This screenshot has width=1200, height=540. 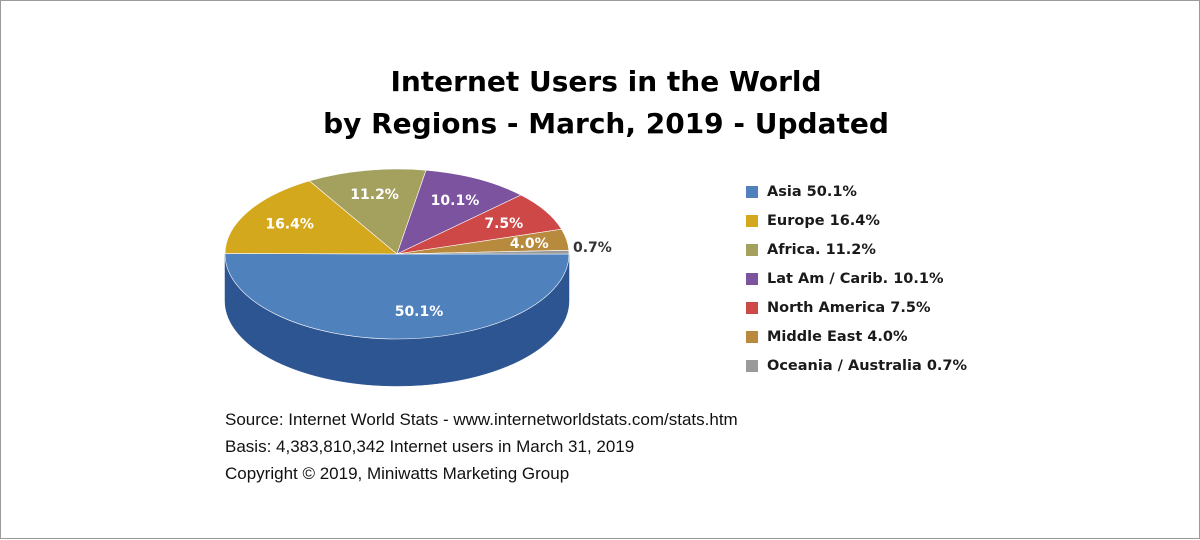 What do you see at coordinates (592, 248) in the screenshot?
I see `data-label-oceania-australia: 0.7%` at bounding box center [592, 248].